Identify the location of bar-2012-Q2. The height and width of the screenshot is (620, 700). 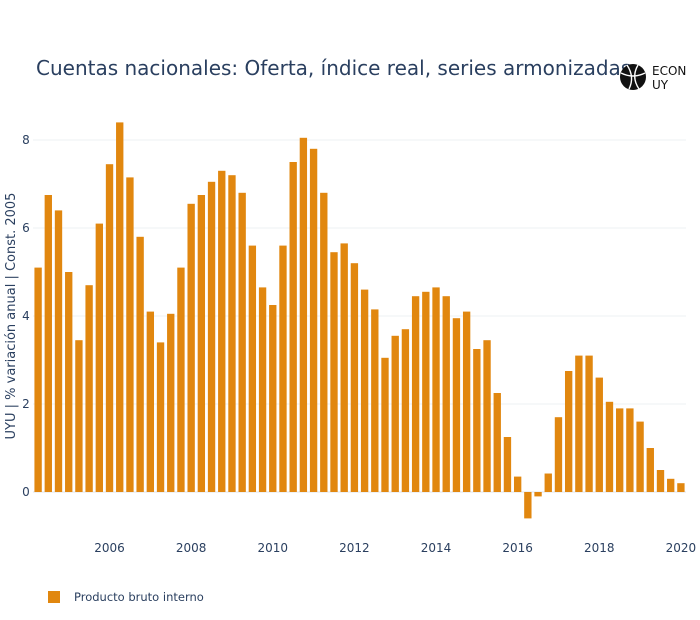
(364, 390).